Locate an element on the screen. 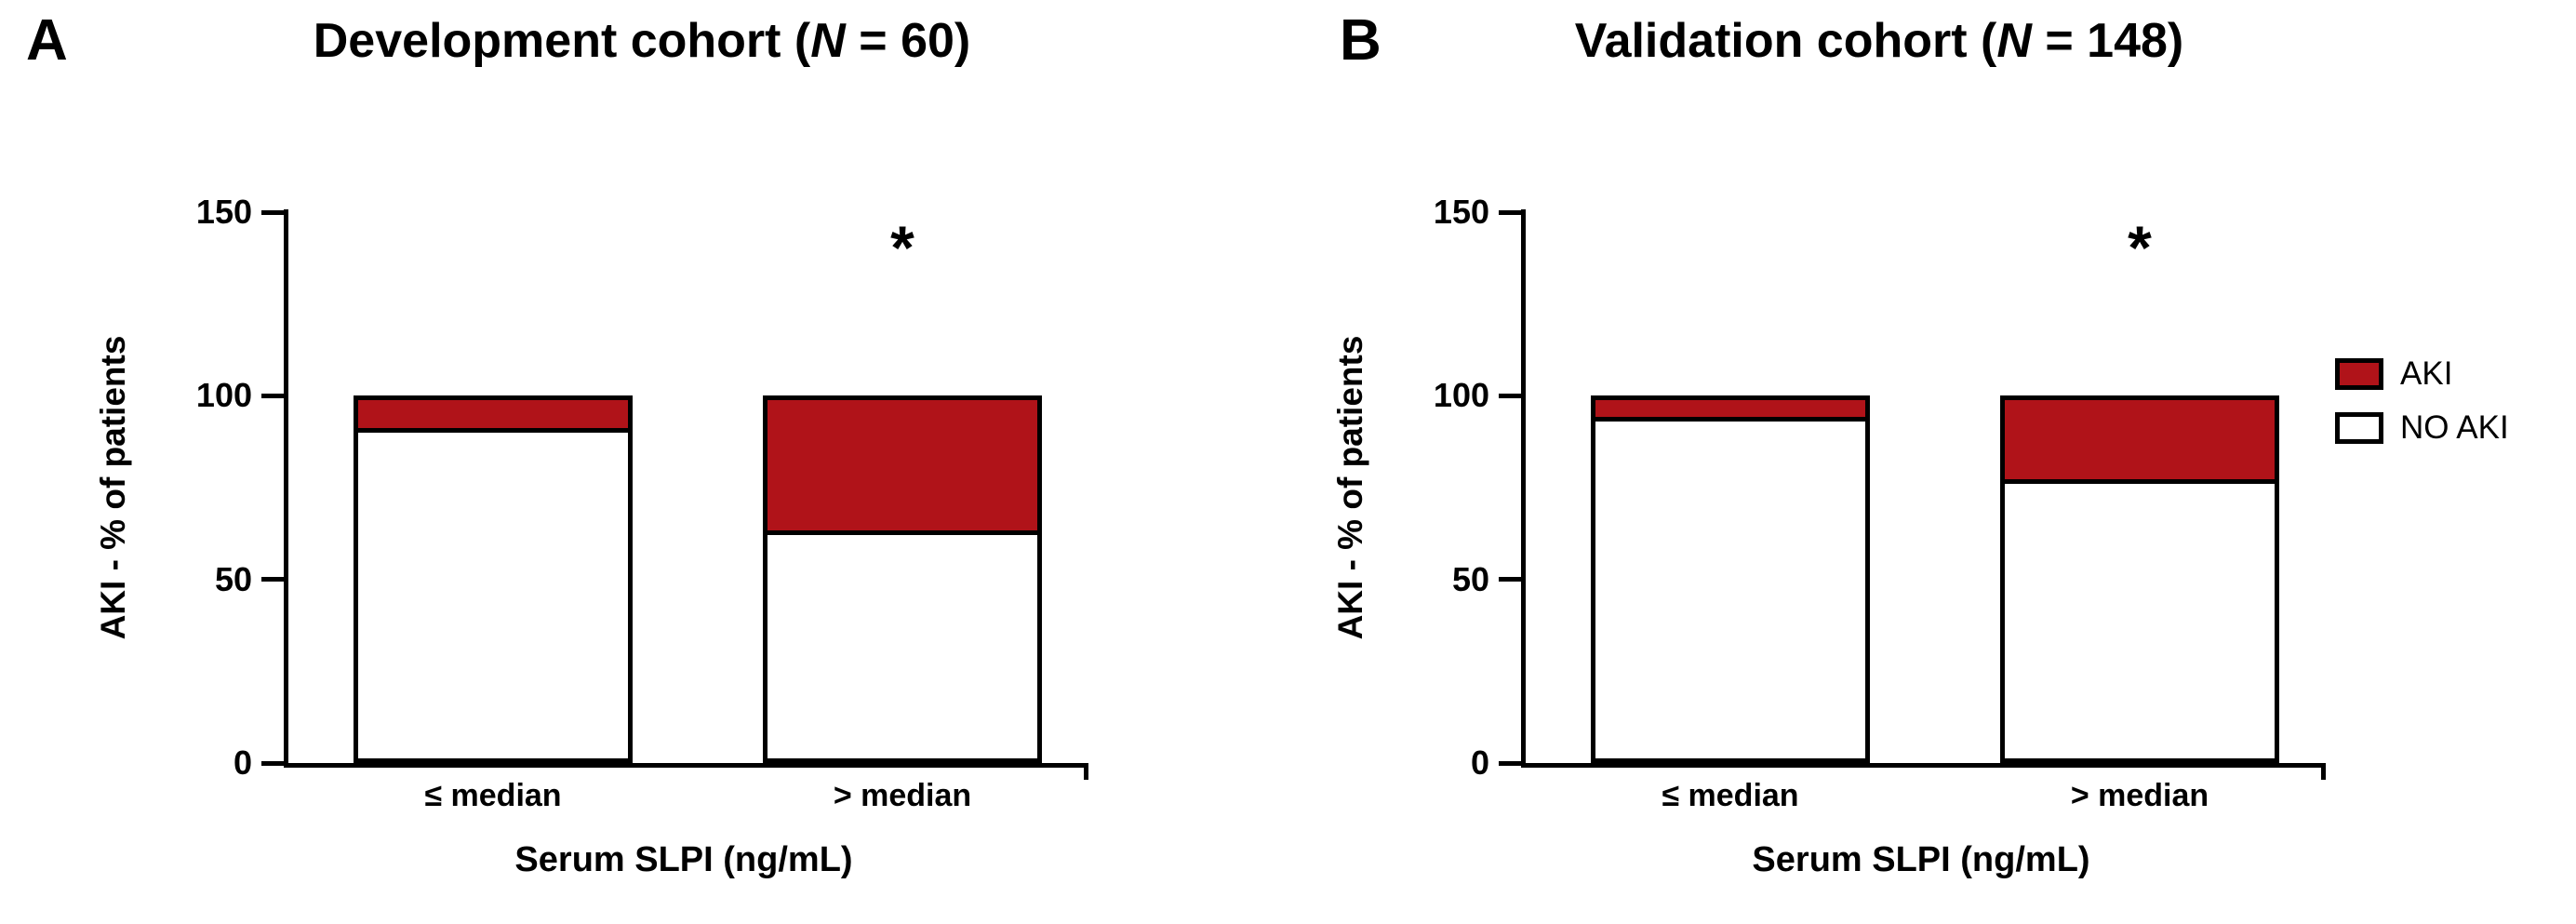  panel-b-title-n-italic: N is located at coordinates (2014, 41).